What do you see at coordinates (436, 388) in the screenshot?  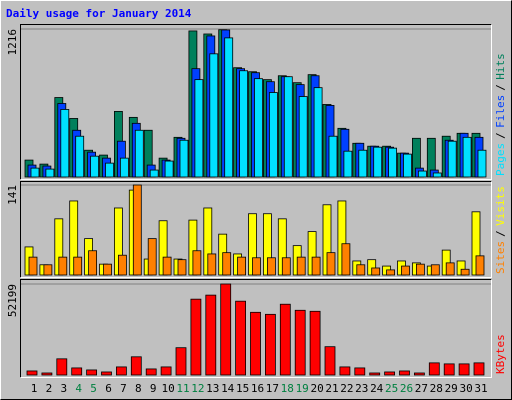 I see `x-tick-label: 28` at bounding box center [436, 388].